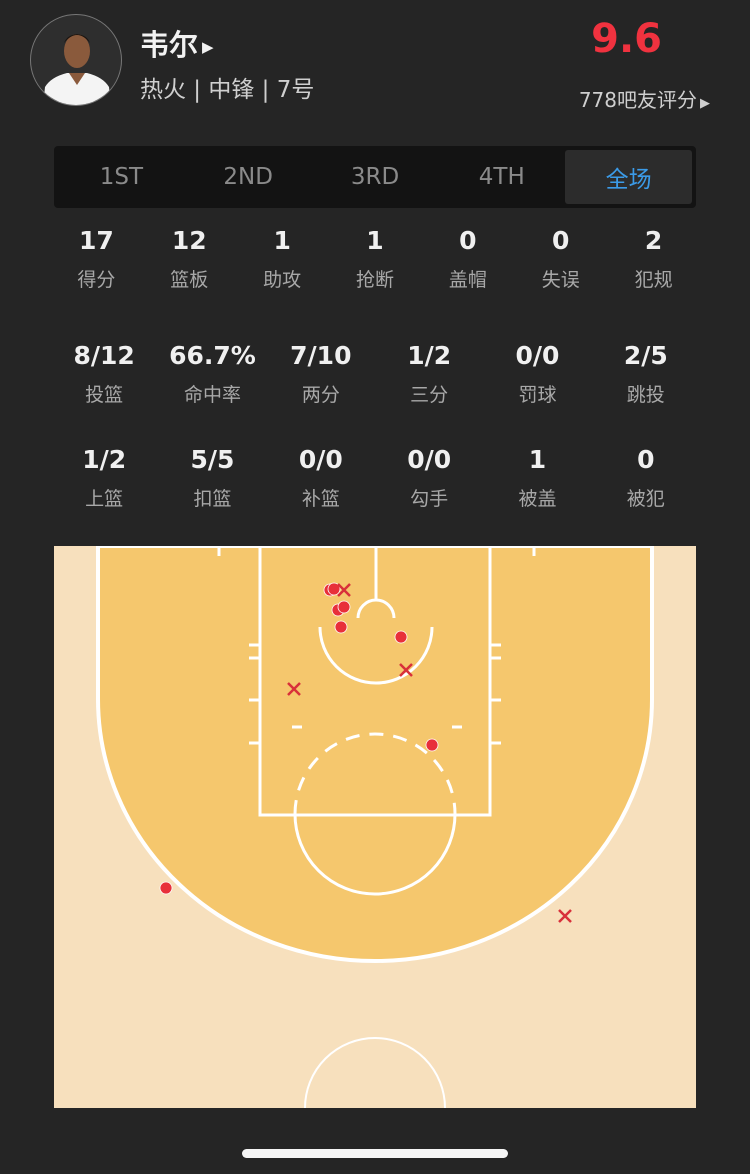 Image resolution: width=750 pixels, height=1174 pixels. What do you see at coordinates (321, 374) in the screenshot?
I see `stat-item: 7/10 两分` at bounding box center [321, 374].